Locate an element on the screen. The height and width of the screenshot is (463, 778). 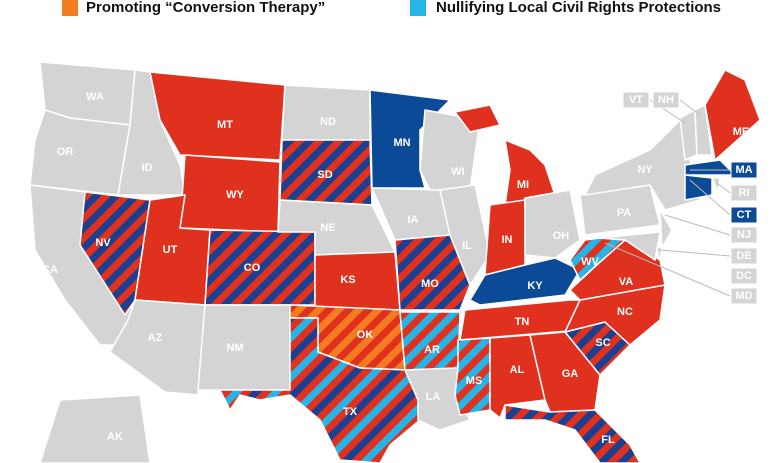
state-label: ME is located at coordinates (741, 132).